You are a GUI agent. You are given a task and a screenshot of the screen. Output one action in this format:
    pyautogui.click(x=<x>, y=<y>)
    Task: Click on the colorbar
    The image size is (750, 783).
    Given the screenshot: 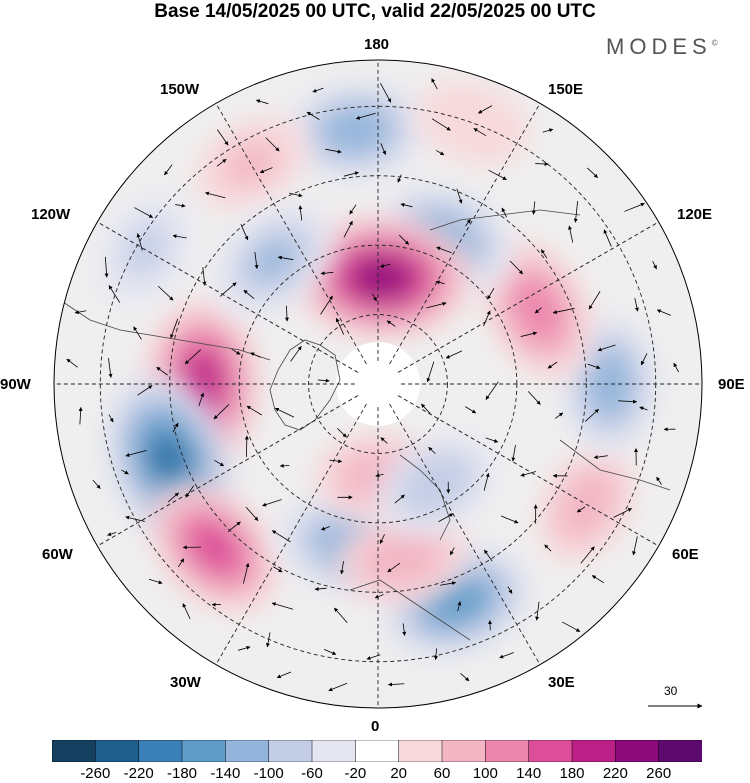 What is the action you would take?
    pyautogui.click(x=377, y=751)
    